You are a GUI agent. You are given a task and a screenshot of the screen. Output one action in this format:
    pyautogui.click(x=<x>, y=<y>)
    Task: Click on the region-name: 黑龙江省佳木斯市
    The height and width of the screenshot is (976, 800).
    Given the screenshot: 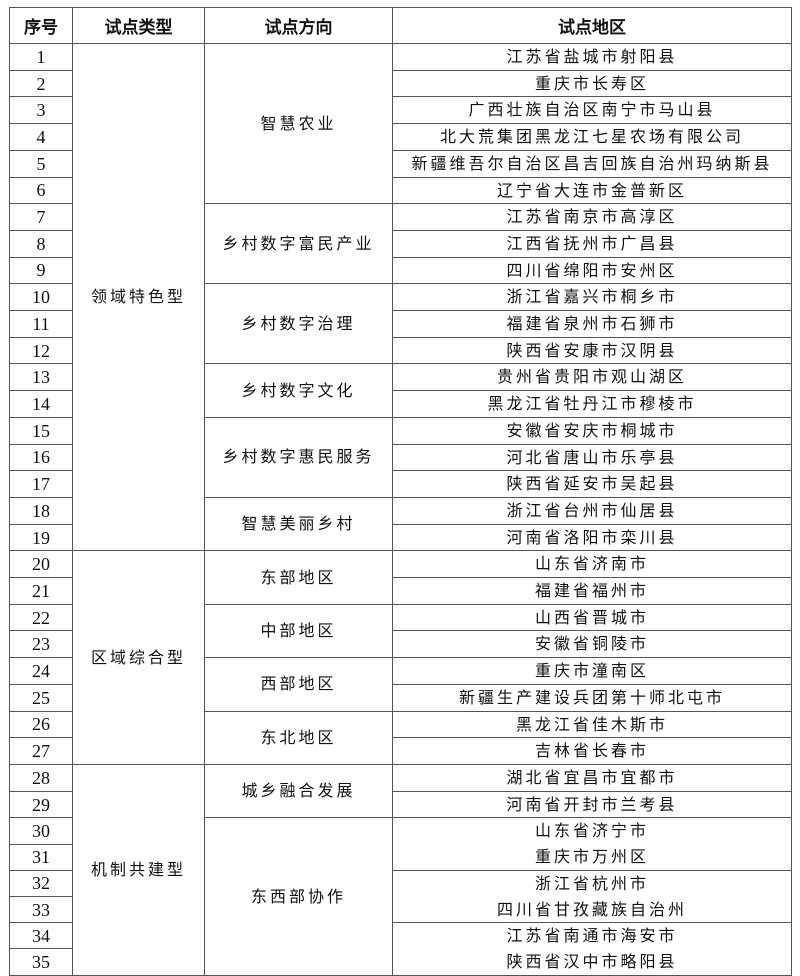 What is the action you would take?
    pyautogui.click(x=591, y=724)
    